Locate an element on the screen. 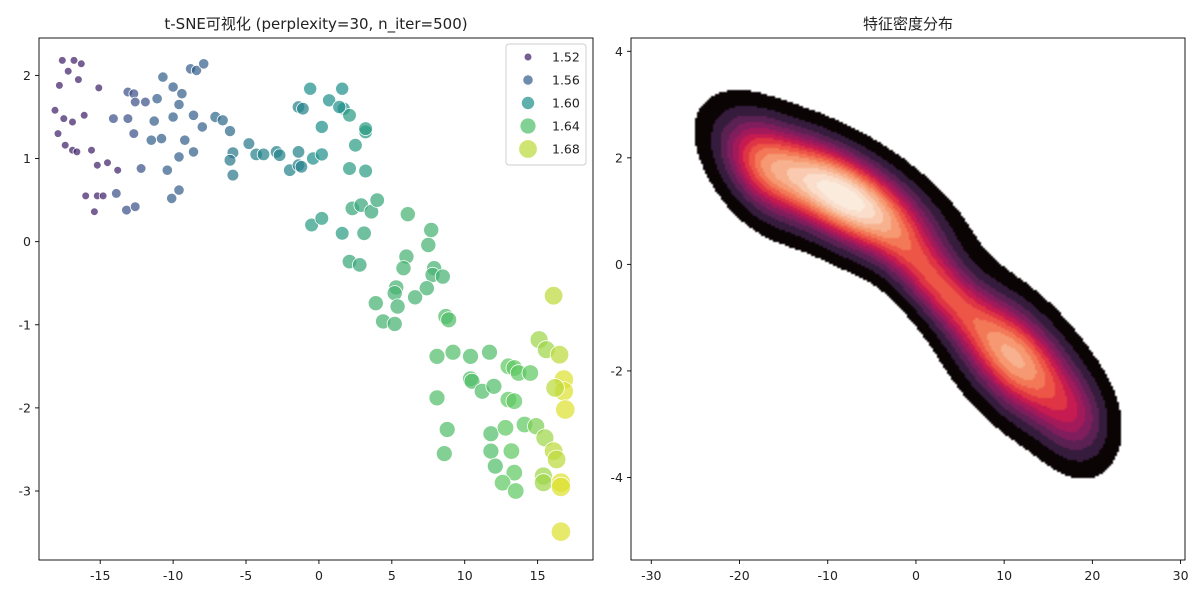  density-x-axis: -30 -20 -10 0 10 20 30 is located at coordinates (915, 571).